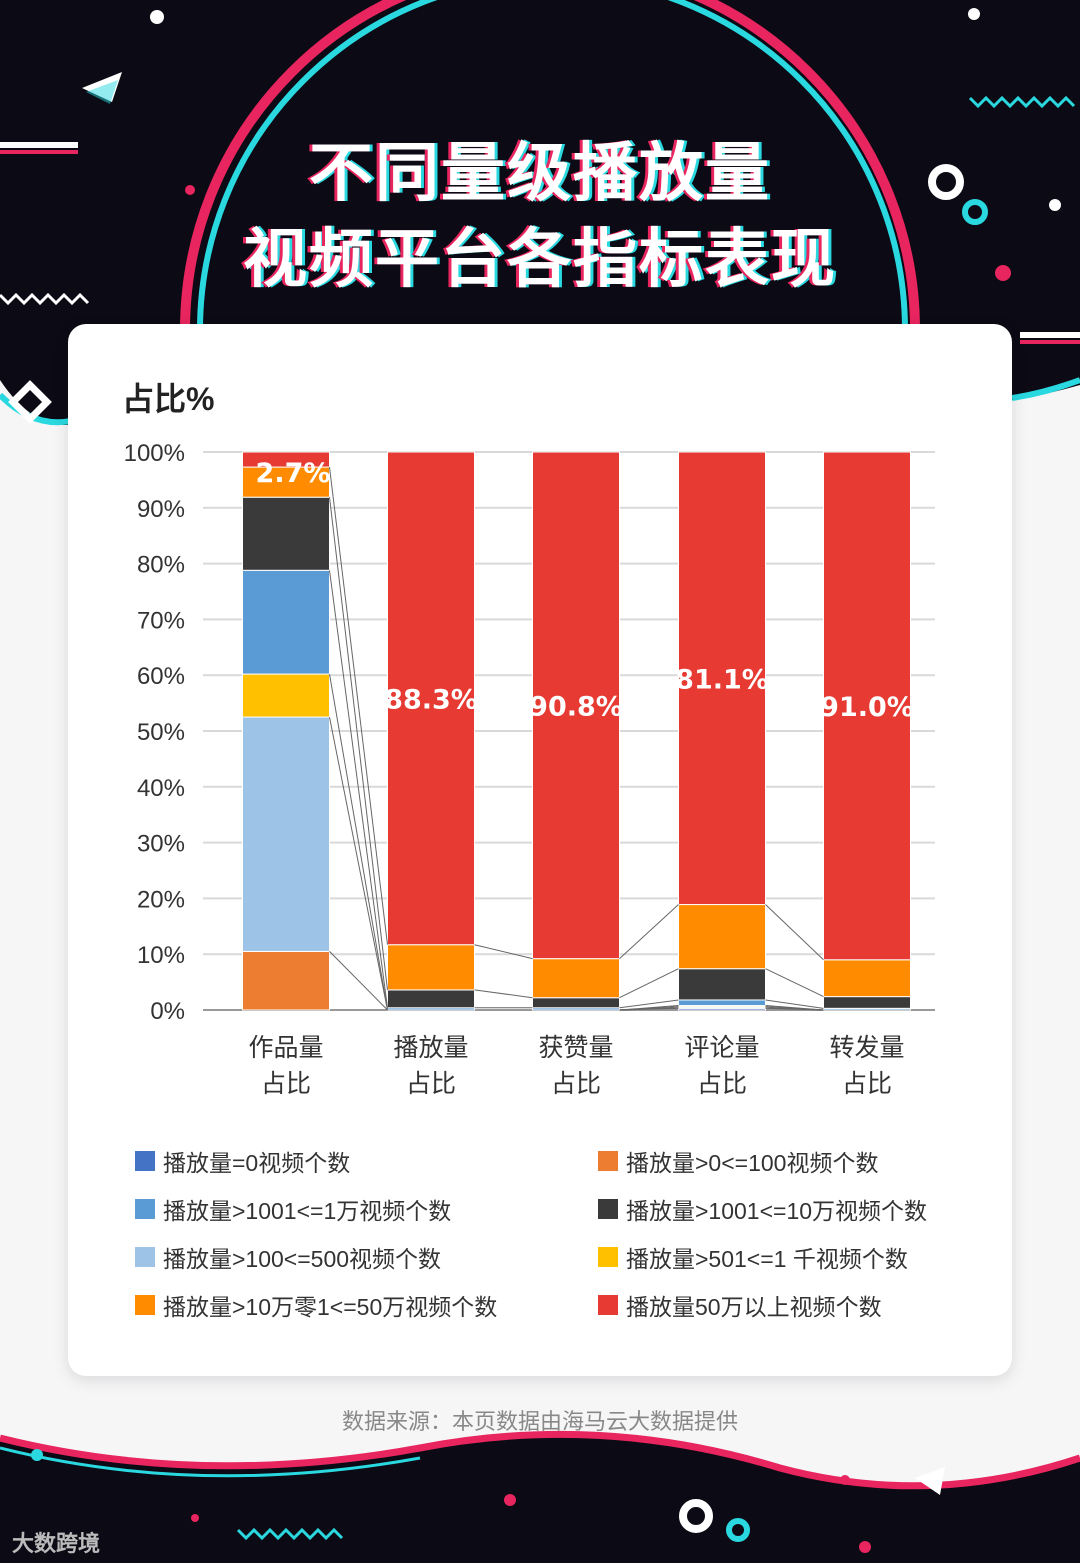  Describe the element at coordinates (430, 1048) in the screenshot. I see `x-tick-label: 播放量` at that location.